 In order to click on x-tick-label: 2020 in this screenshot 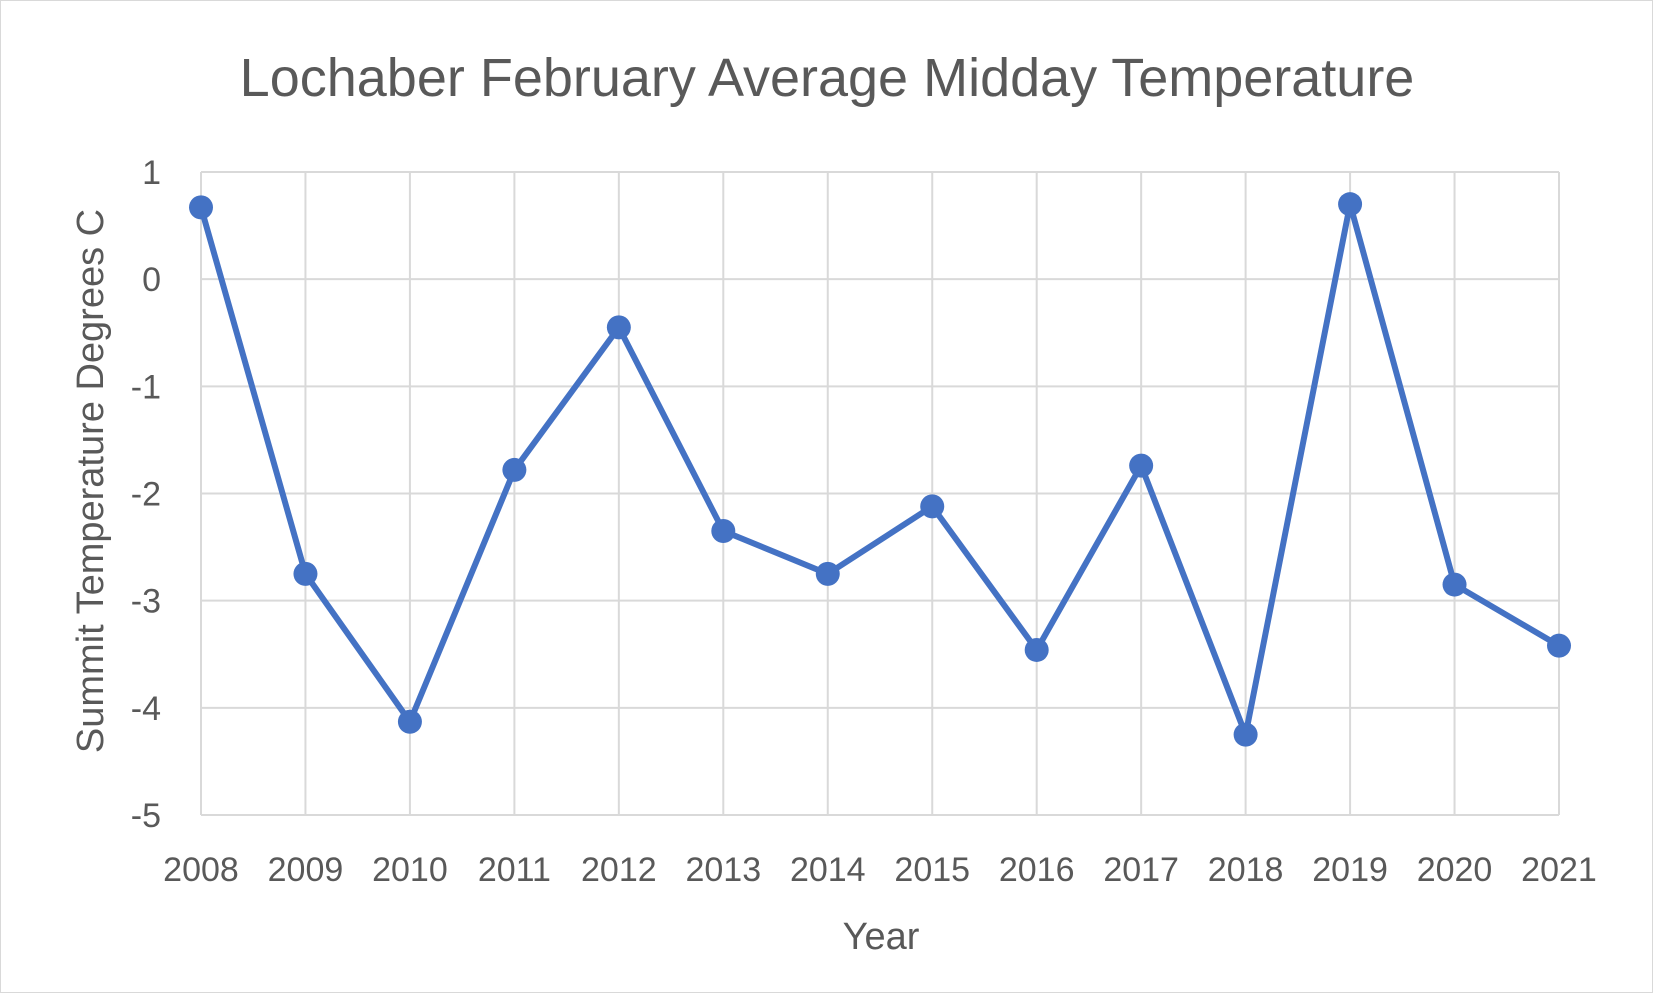, I will do `click(1455, 870)`.